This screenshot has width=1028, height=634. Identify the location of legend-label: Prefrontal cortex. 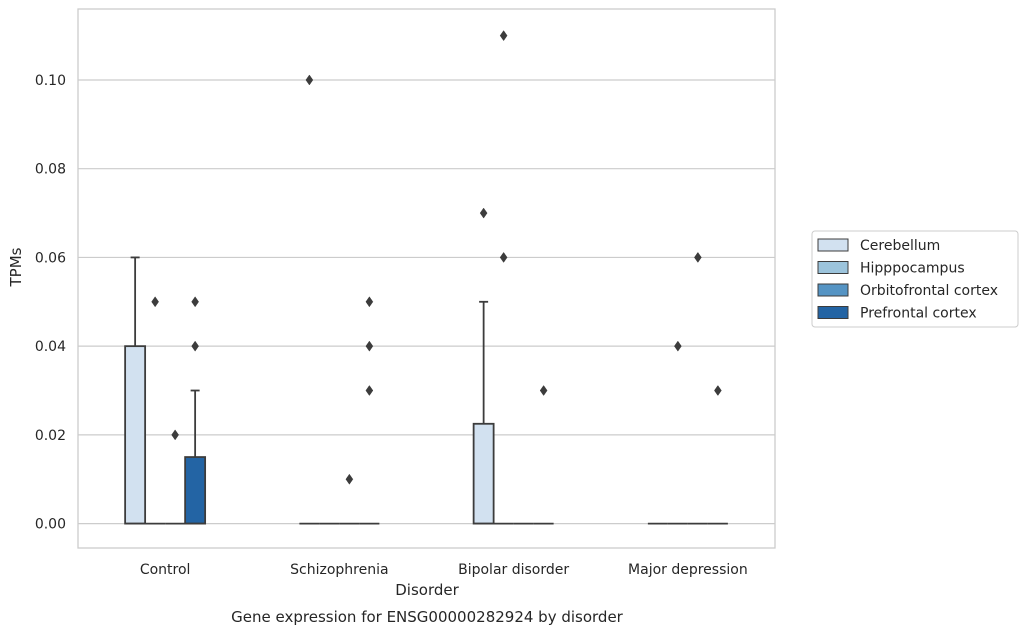
(918, 314).